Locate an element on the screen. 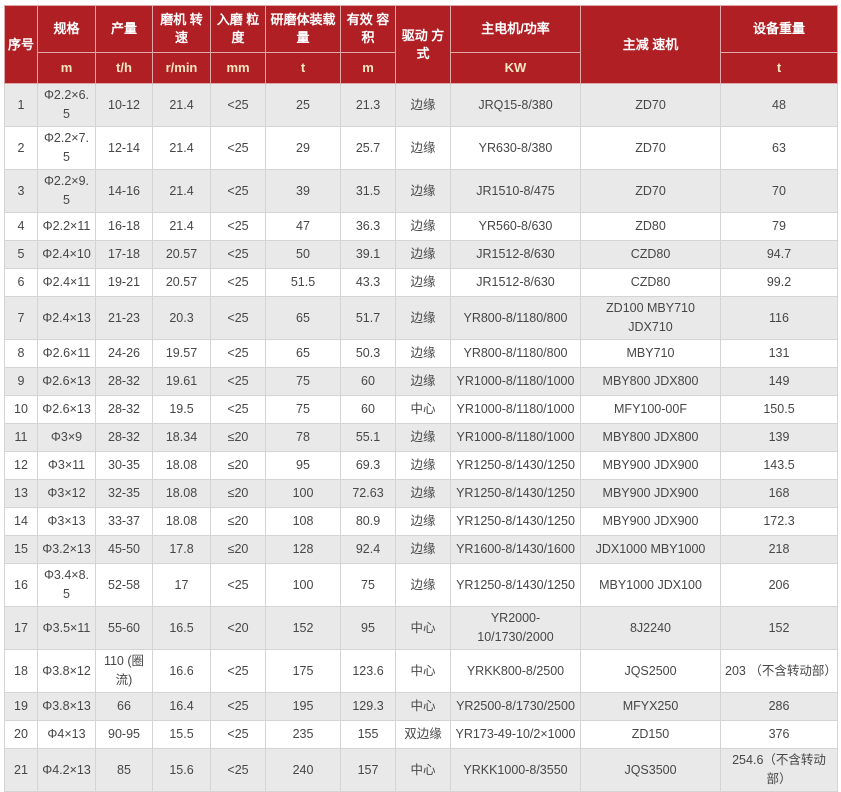 Image resolution: width=841 pixels, height=792 pixels. cell-index: 11 is located at coordinates (21, 437).